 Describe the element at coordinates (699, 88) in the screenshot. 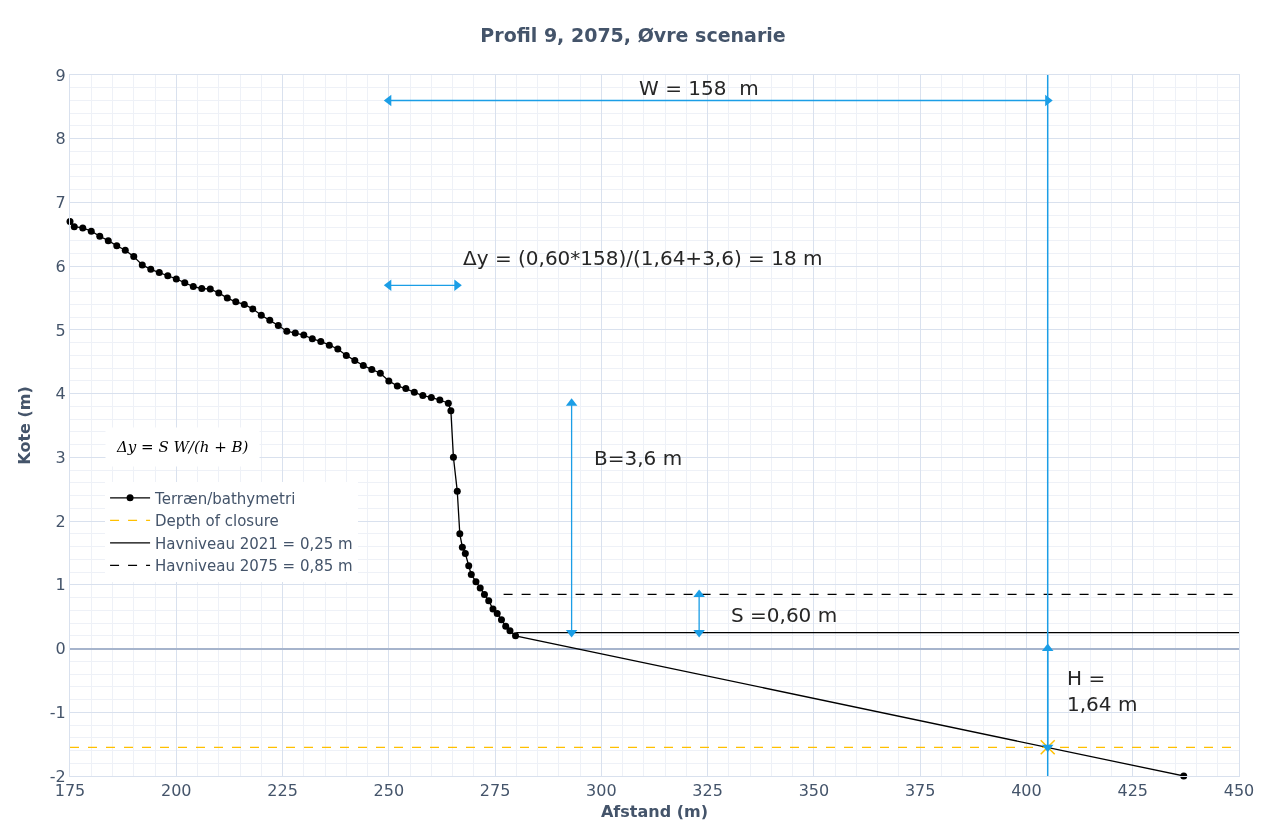

I see `annotation: W = 158 m` at that location.